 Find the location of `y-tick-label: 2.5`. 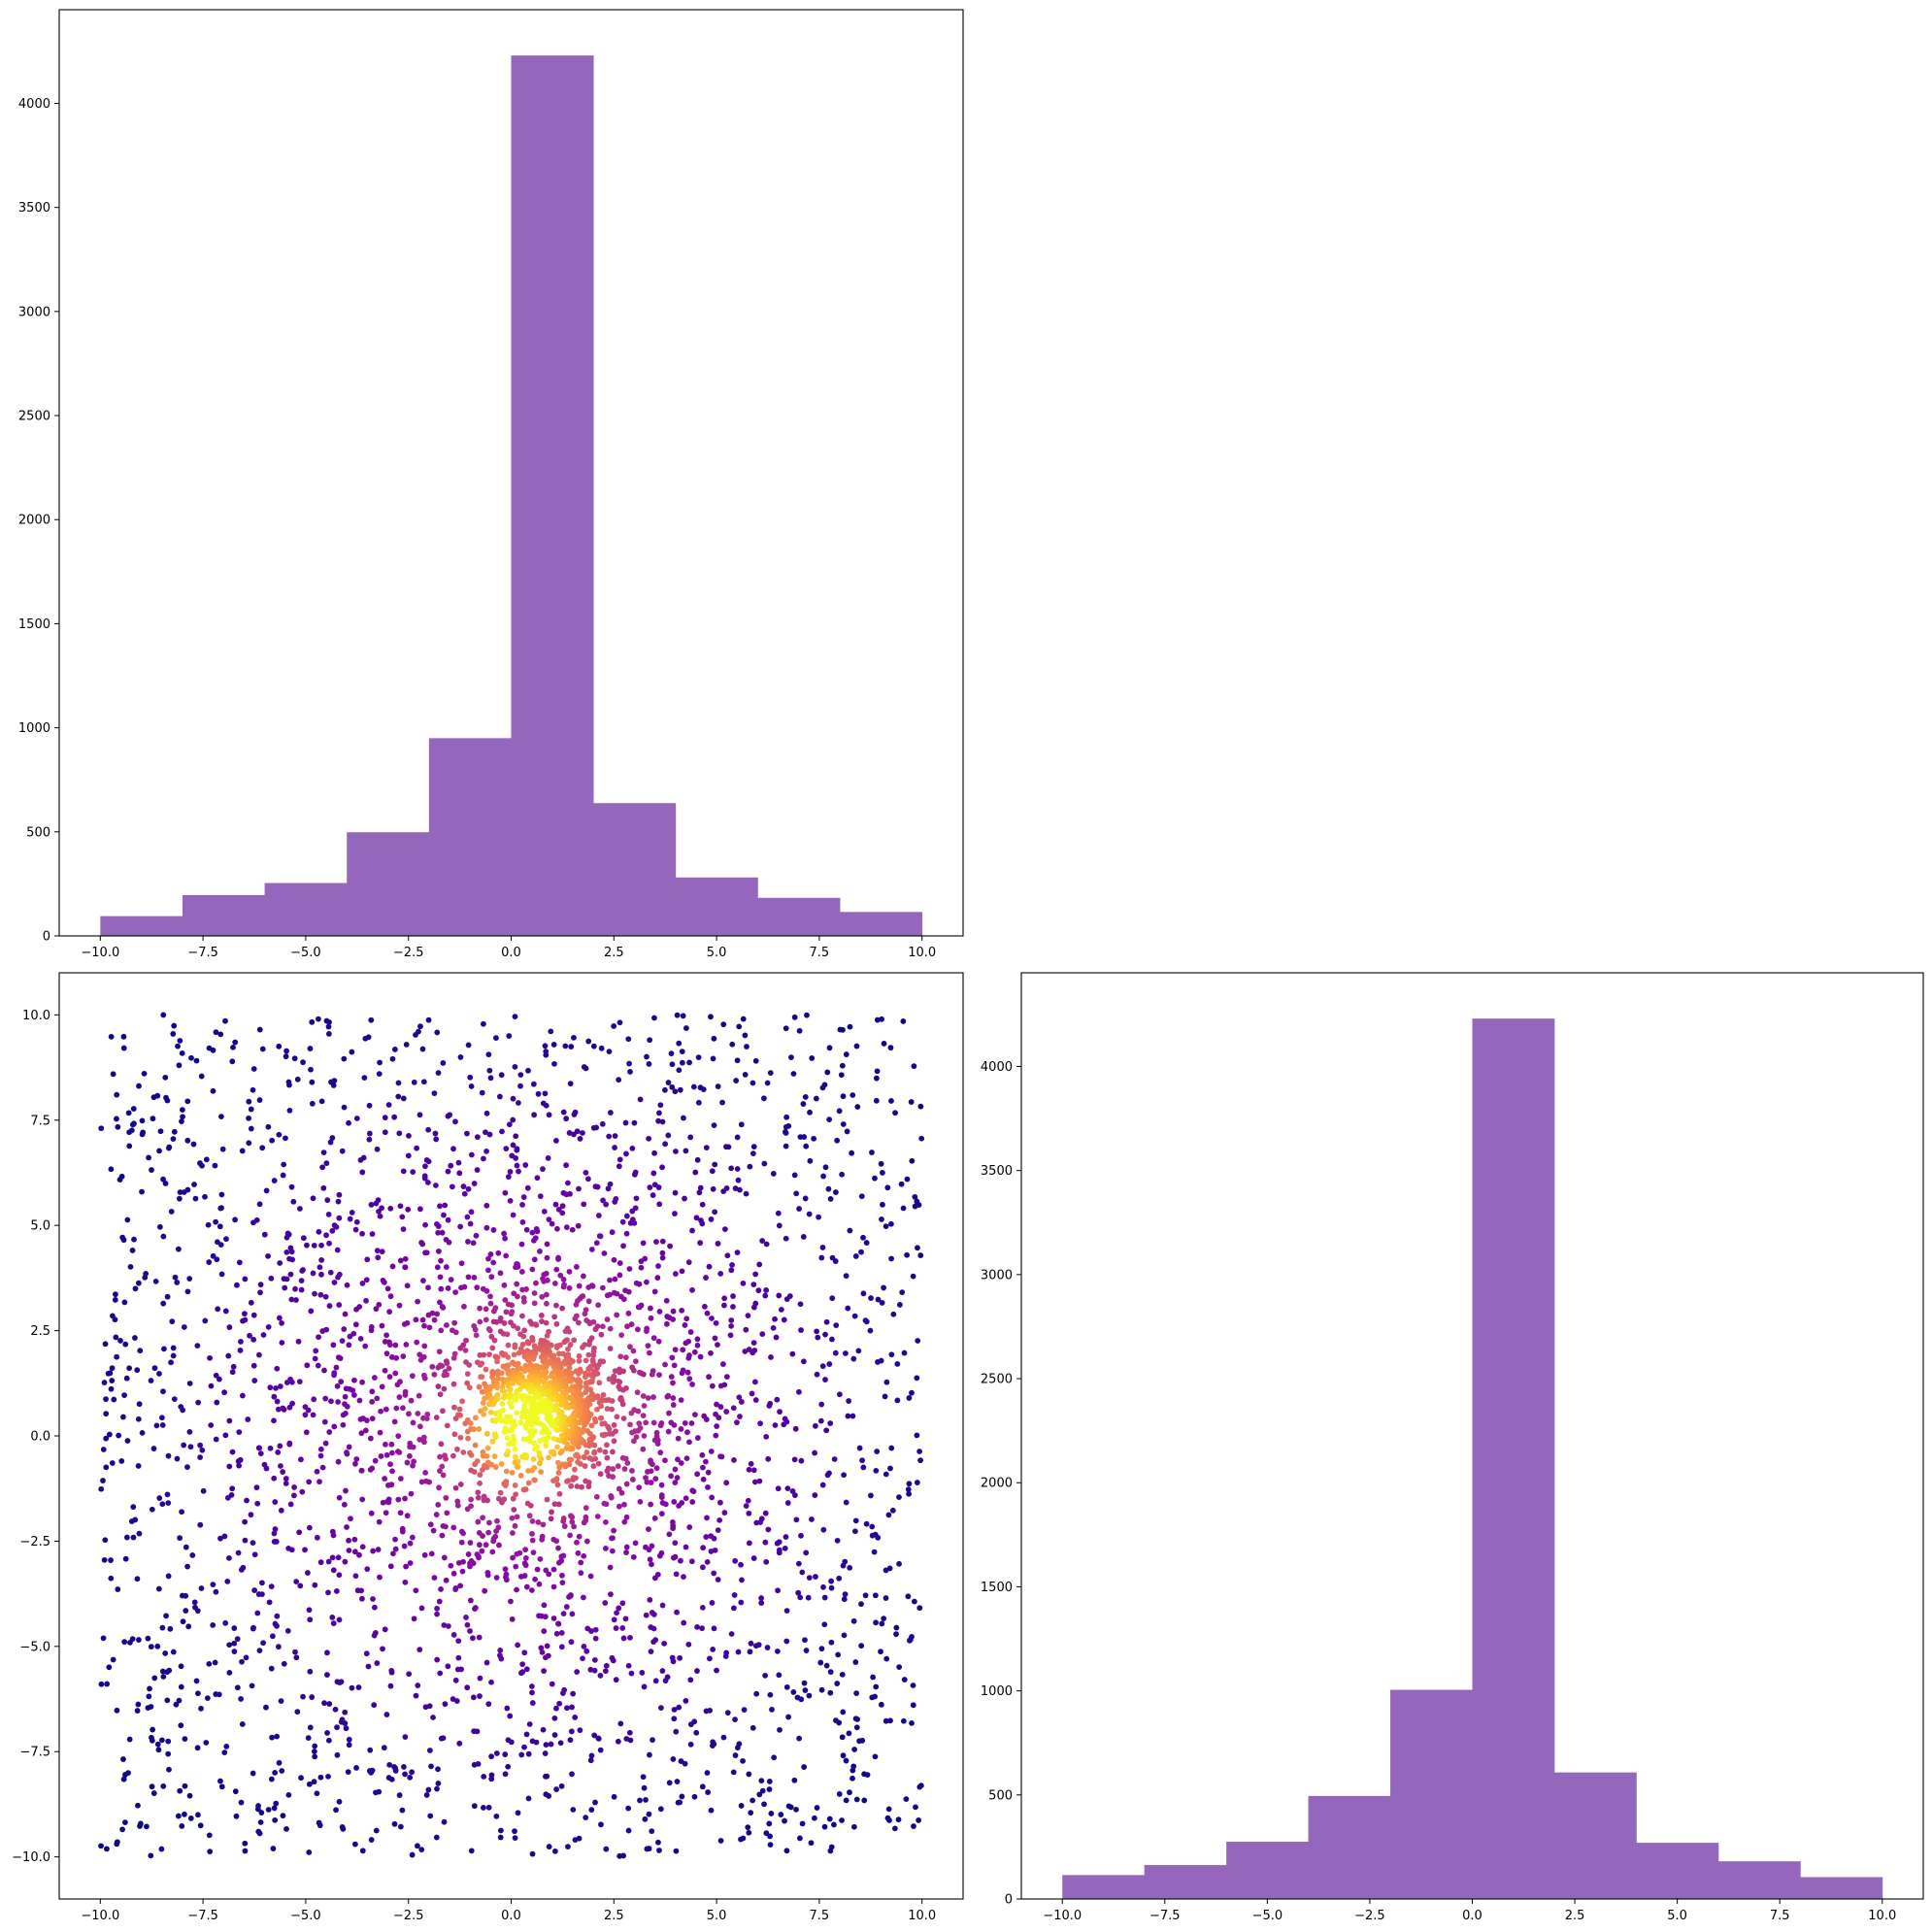

y-tick-label: 2.5 is located at coordinates (40, 1332).